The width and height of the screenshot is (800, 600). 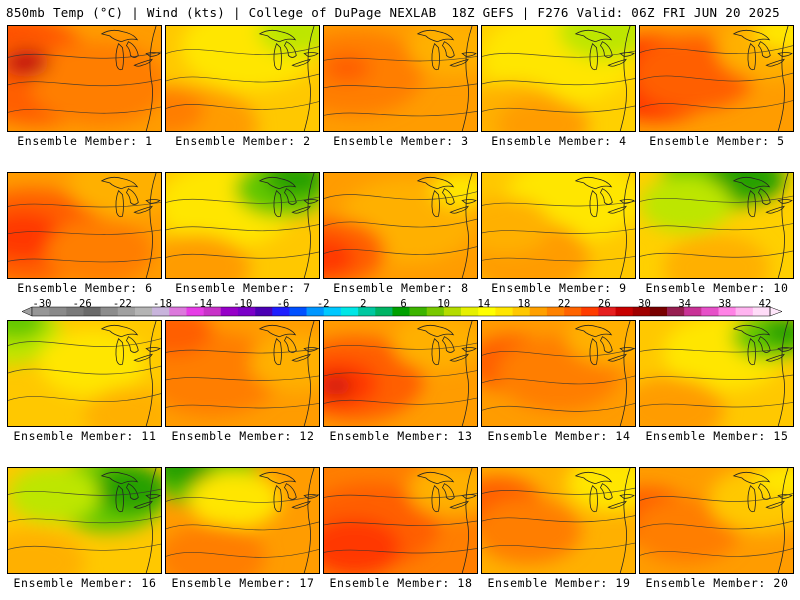 I want to click on ensemble-member-label: Ensemble Member: 8, so click(x=401, y=288).